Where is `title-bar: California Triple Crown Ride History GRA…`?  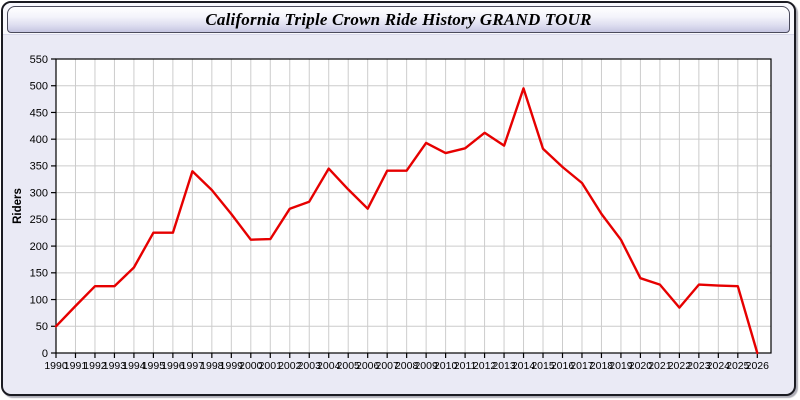
title-bar: California Triple Crown Ride History GRA… is located at coordinates (398, 19).